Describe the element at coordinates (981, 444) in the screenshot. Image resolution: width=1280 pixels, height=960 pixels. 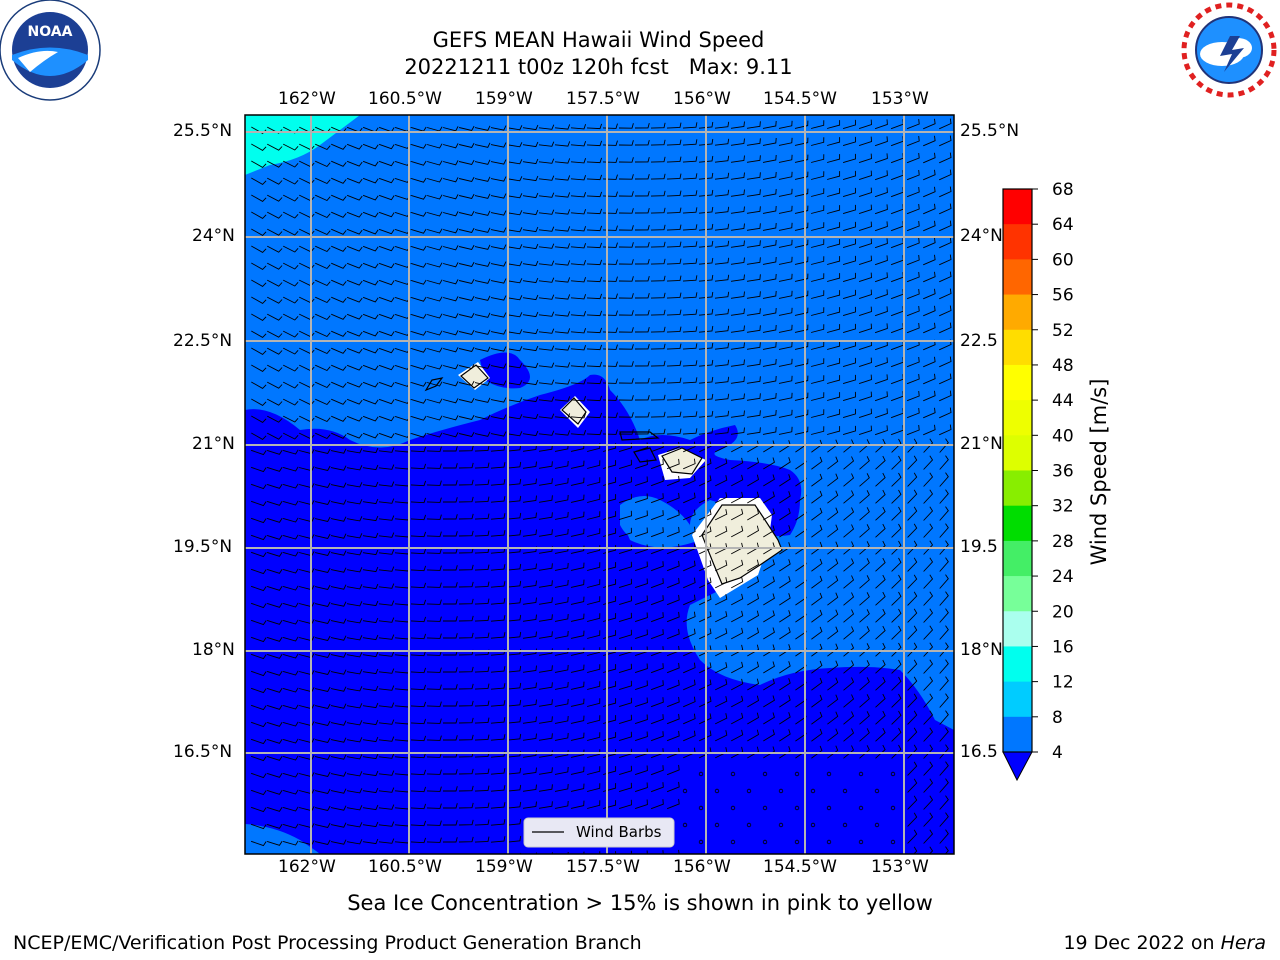
I see `lat-tick-right: 21°N` at that location.